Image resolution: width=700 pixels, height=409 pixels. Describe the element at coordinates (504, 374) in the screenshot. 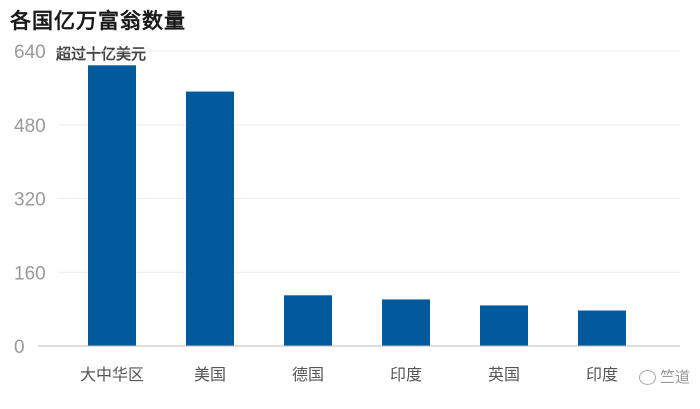

I see `x-tick-label: 英国` at that location.